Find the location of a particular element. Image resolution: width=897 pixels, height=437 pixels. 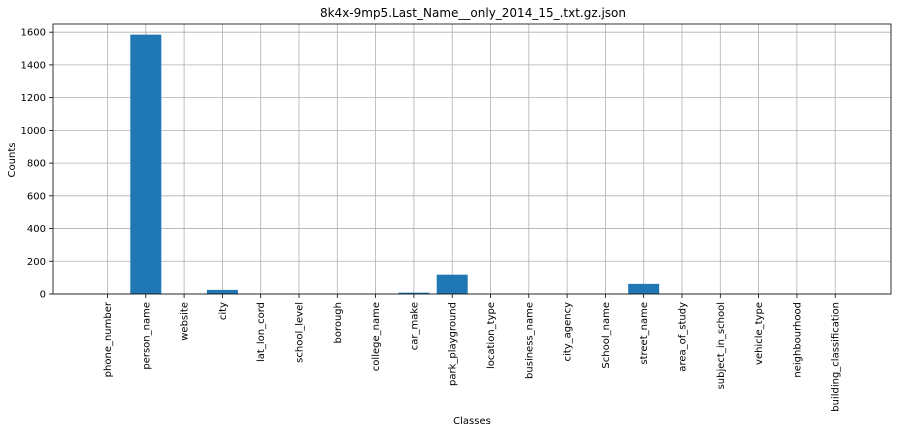

y-tick-label: 200 is located at coordinates (36, 262).